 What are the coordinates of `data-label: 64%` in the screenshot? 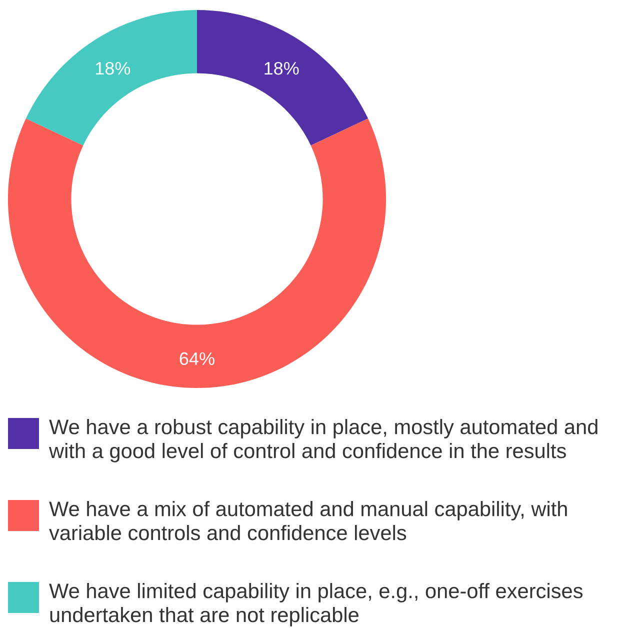 It's located at (197, 359).